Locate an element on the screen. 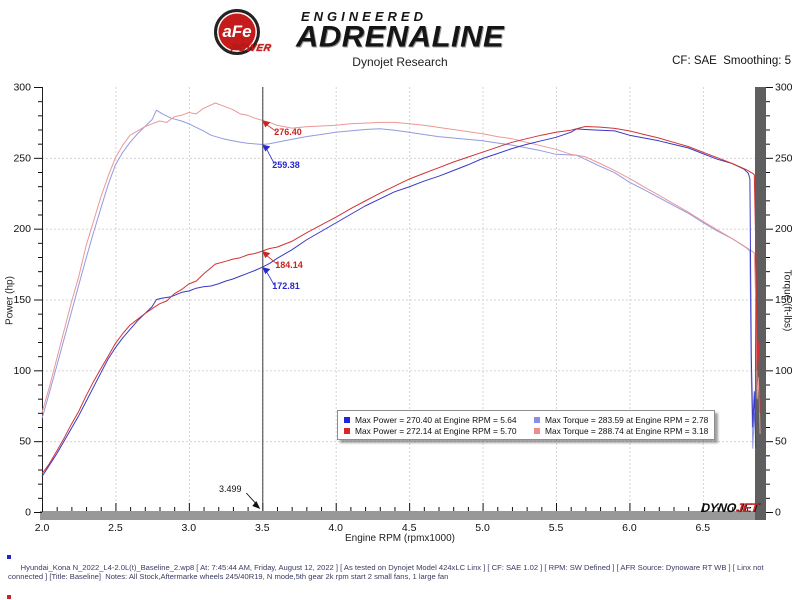 The height and width of the screenshot is (600, 800). cursor-readout-value: 184.14 is located at coordinates (289, 265).